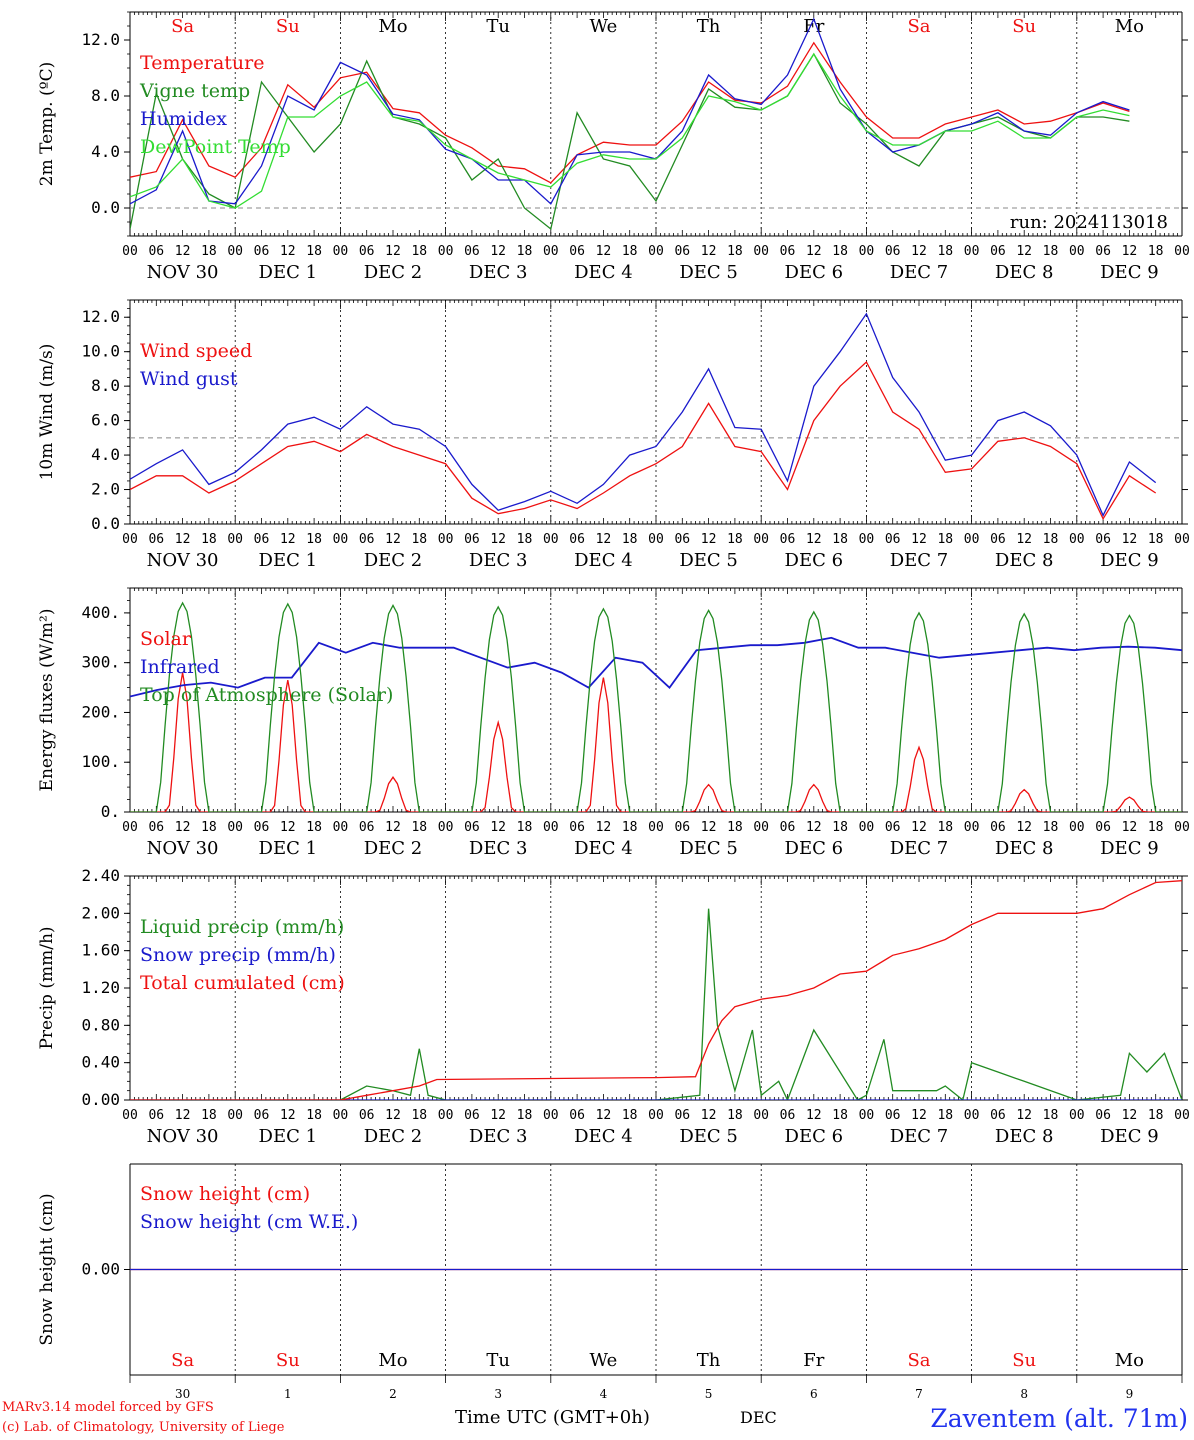 Image resolution: width=1194 pixels, height=1440 pixels. What do you see at coordinates (194, 91) in the screenshot?
I see `legend-entry: Vigne temp` at bounding box center [194, 91].